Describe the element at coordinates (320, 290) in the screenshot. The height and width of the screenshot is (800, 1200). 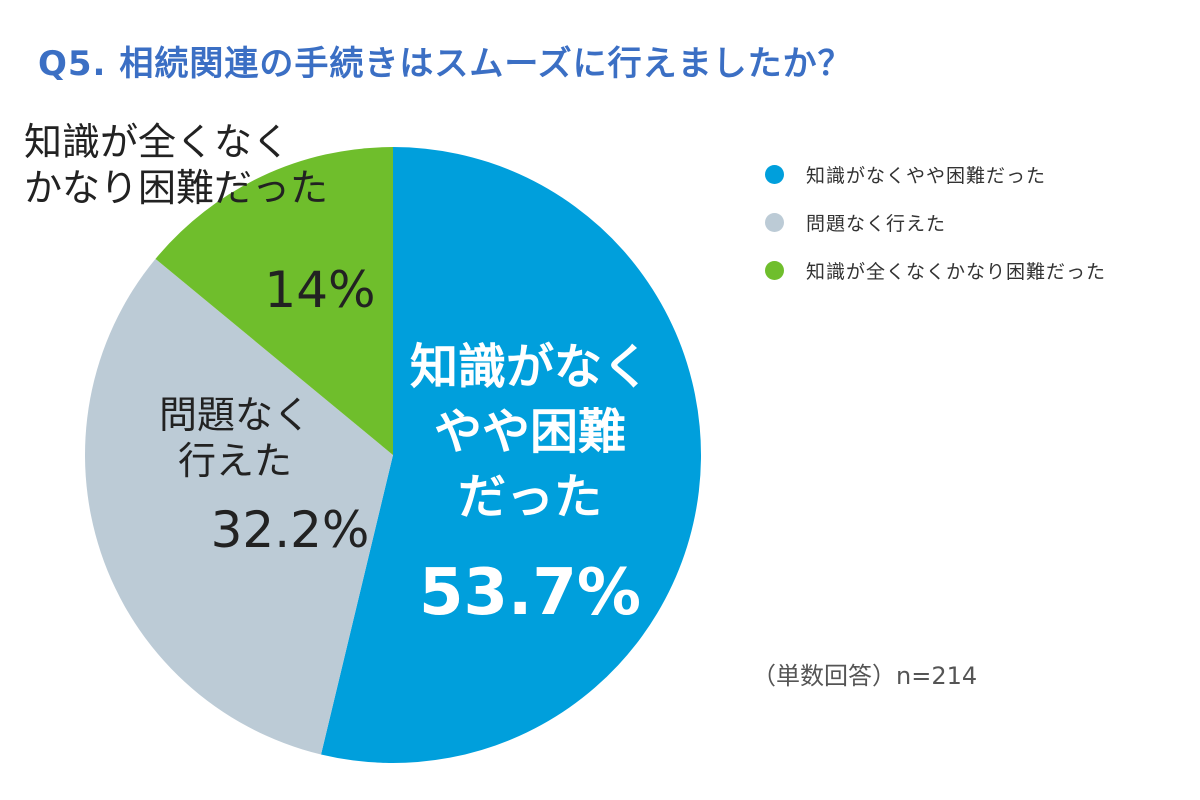
I see `slice-value-green: 14%` at that location.